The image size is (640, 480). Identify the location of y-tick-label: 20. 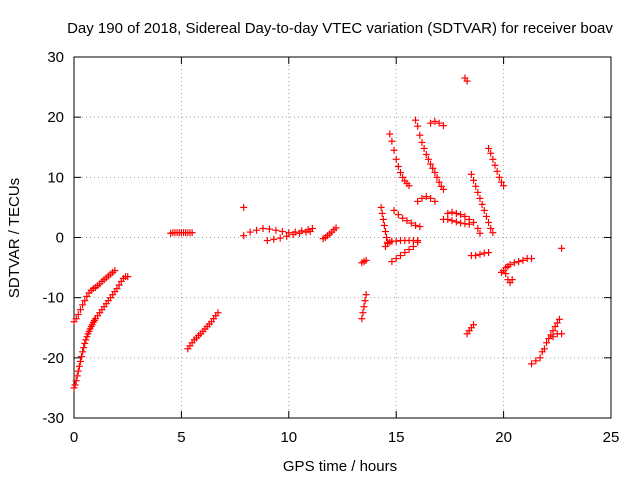
(55, 117).